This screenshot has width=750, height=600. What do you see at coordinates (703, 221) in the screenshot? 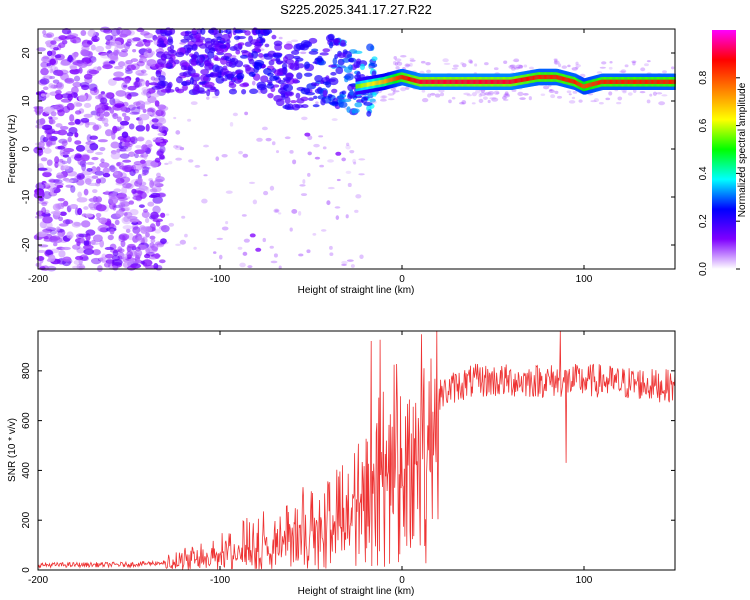
I see `colorbar-tick-label: 0.2` at bounding box center [703, 221].